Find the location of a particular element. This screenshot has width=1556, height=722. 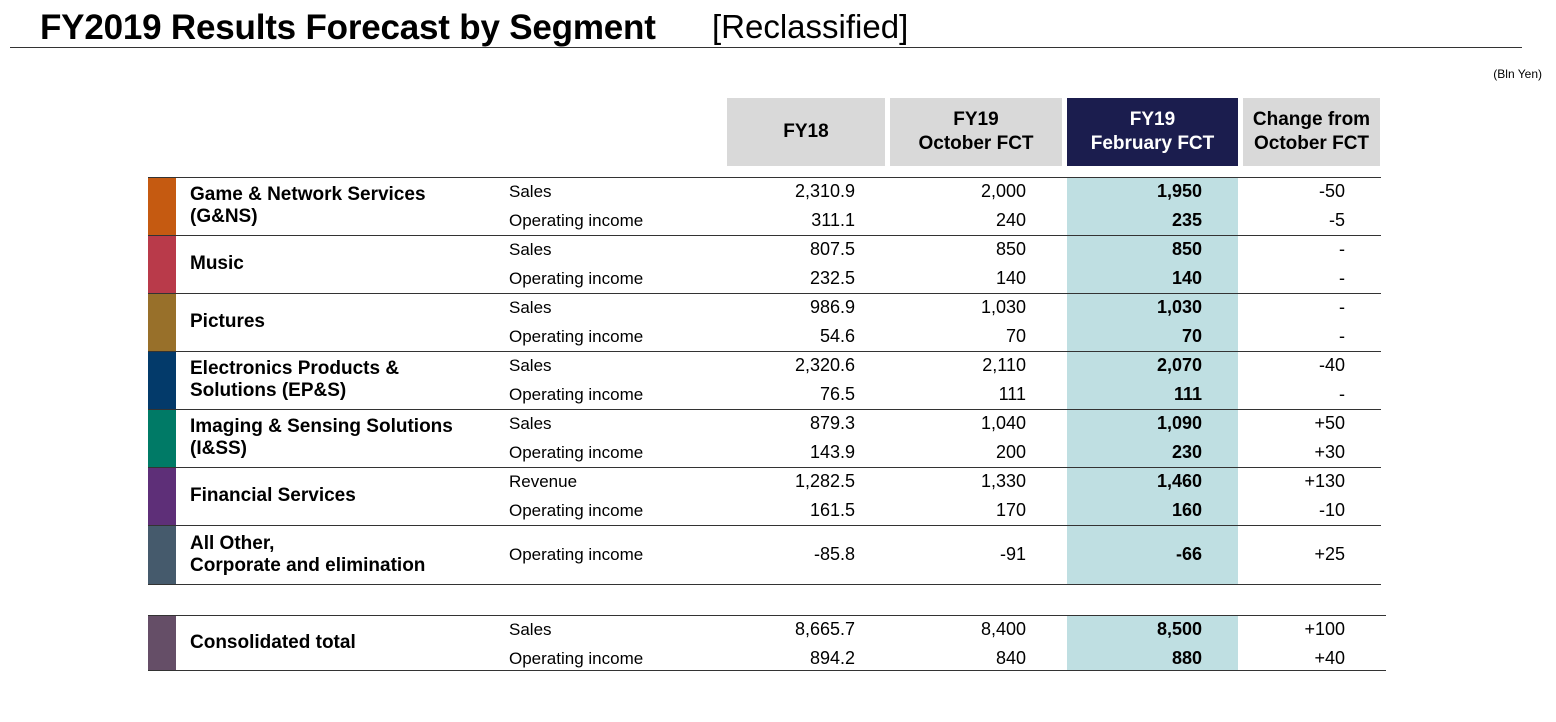

fy19-october-value: 1,330 is located at coordinates (1003, 481).